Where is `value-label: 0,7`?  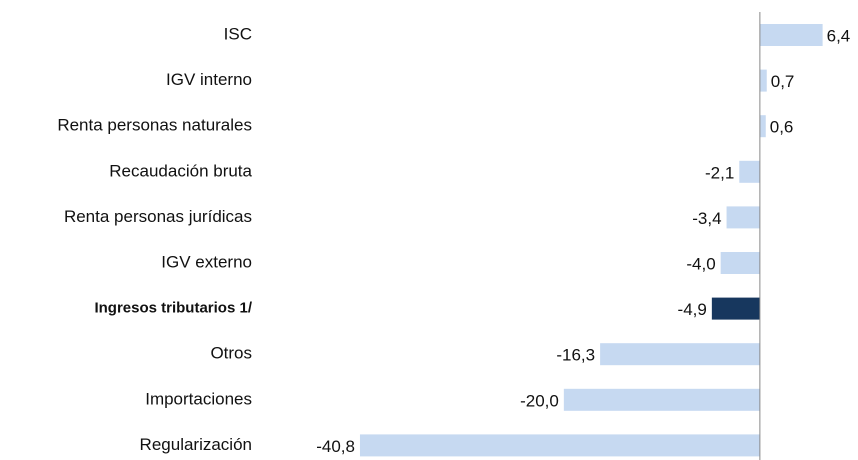 value-label: 0,7 is located at coordinates (783, 81).